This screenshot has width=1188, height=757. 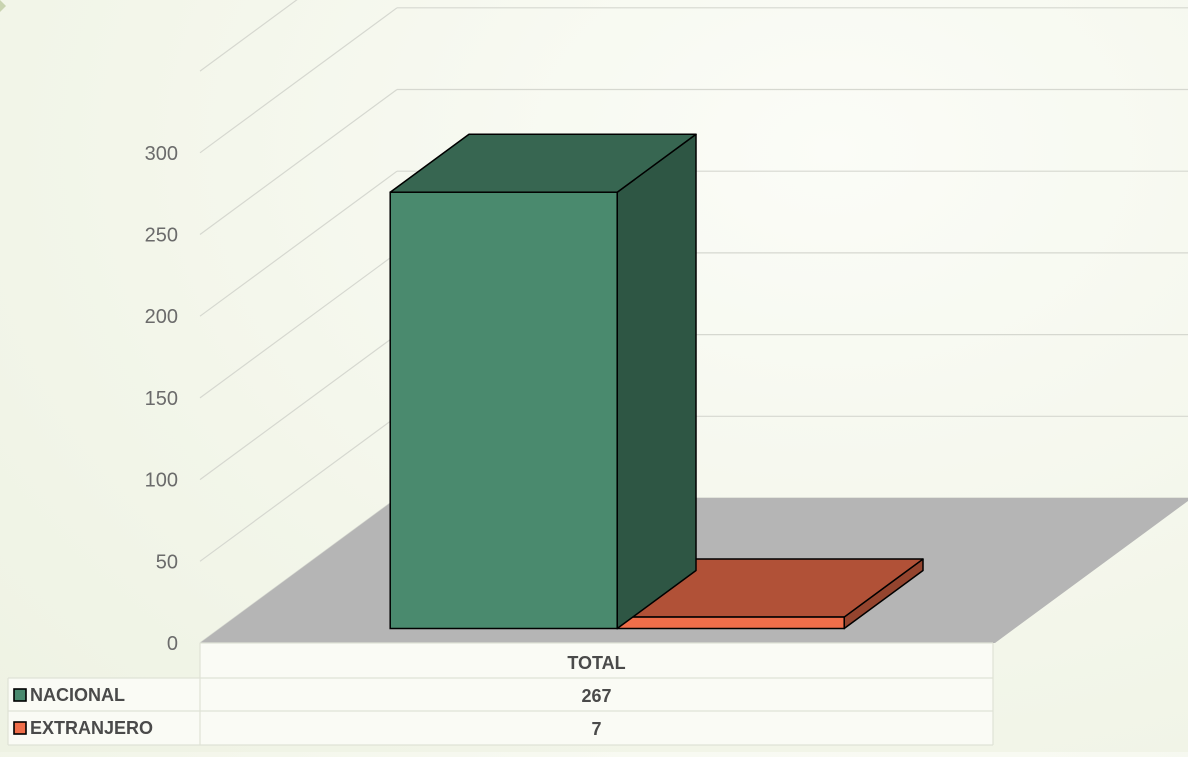 I want to click on data-value: 267, so click(x=596, y=696).